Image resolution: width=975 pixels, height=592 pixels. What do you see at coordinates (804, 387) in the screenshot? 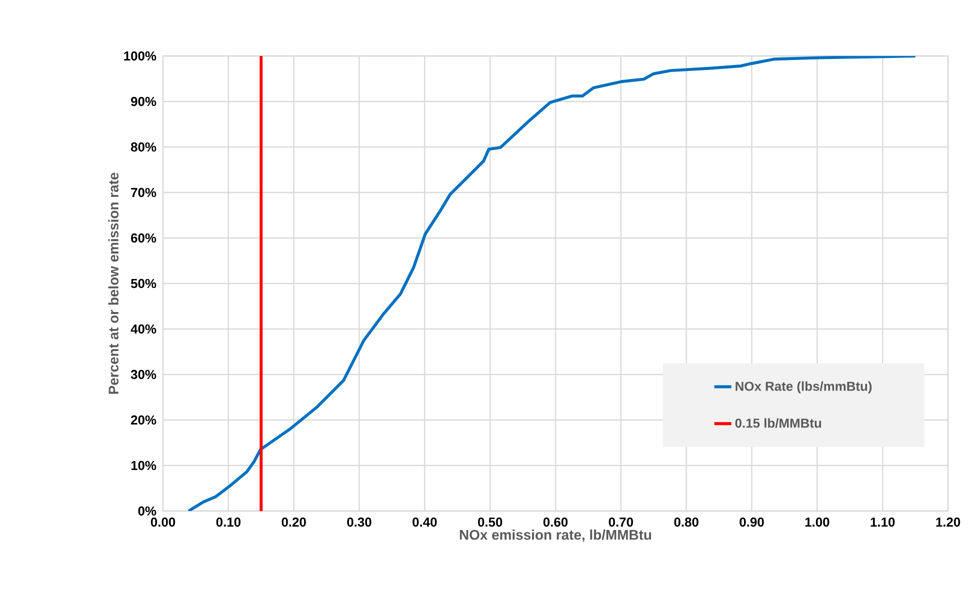
I see `legend-label: NOx Rate (lbs/mmBtu)` at bounding box center [804, 387].